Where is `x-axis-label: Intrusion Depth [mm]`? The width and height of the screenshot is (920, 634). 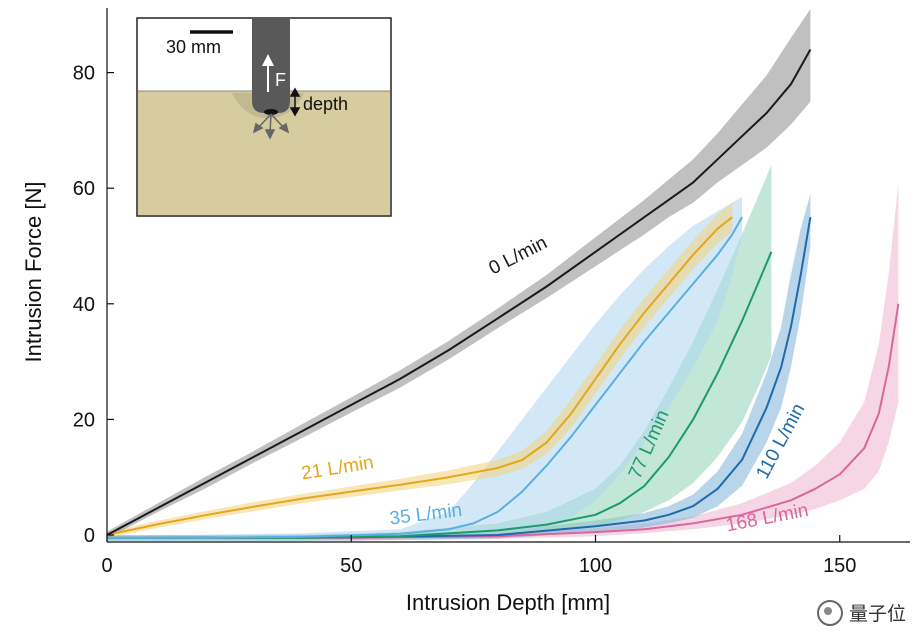 x-axis-label: Intrusion Depth [mm] is located at coordinates (508, 602).